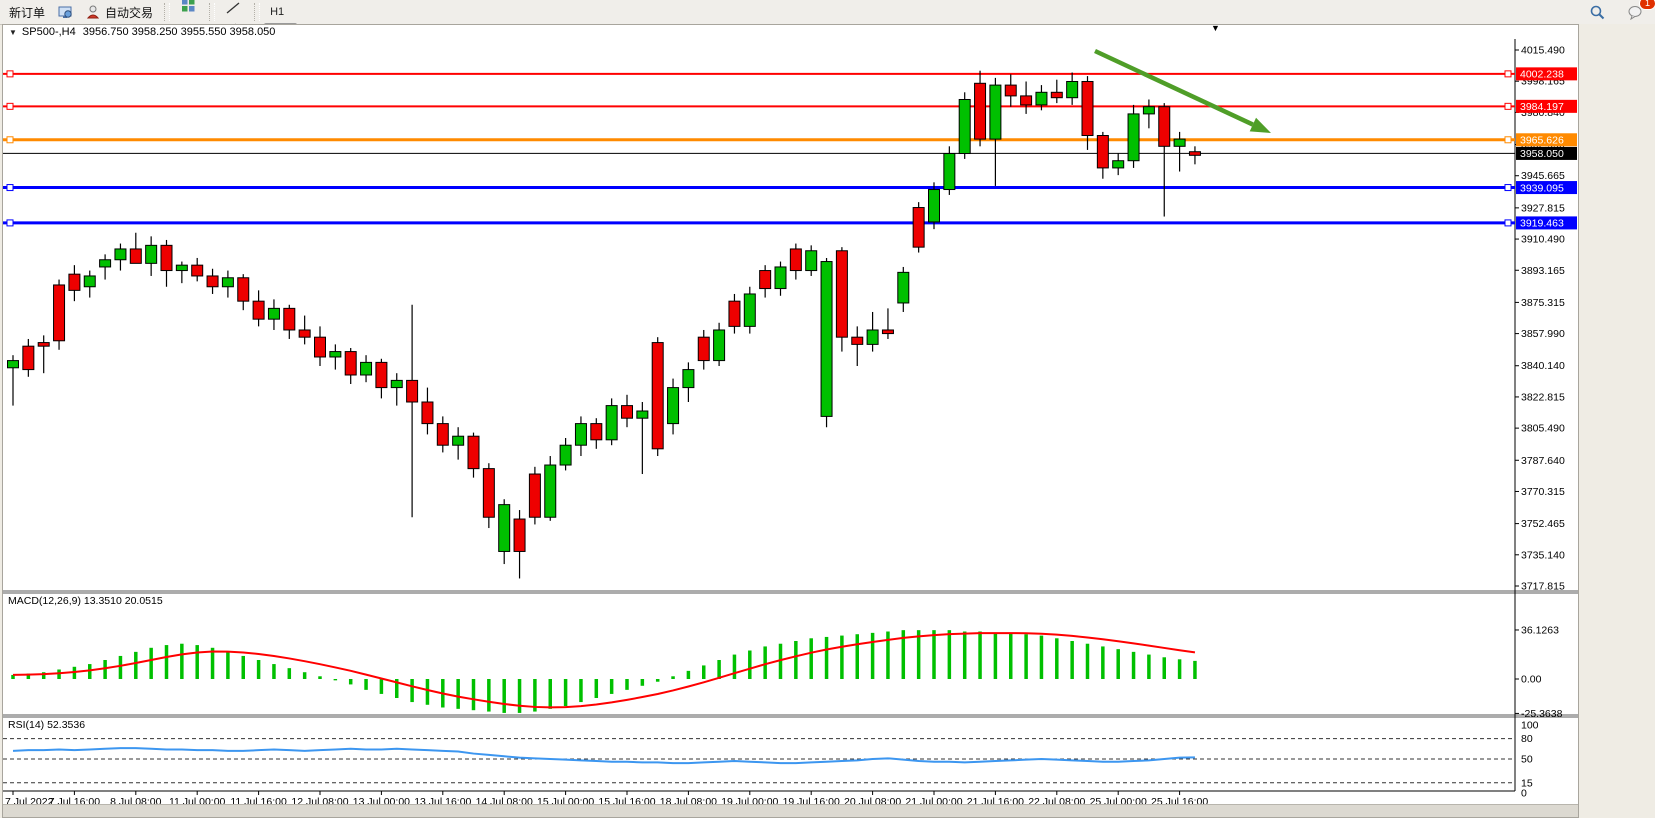 This screenshot has height=818, width=1655. Describe the element at coordinates (29, 801) in the screenshot. I see `svg-text: 7 Jul 2022` at that location.